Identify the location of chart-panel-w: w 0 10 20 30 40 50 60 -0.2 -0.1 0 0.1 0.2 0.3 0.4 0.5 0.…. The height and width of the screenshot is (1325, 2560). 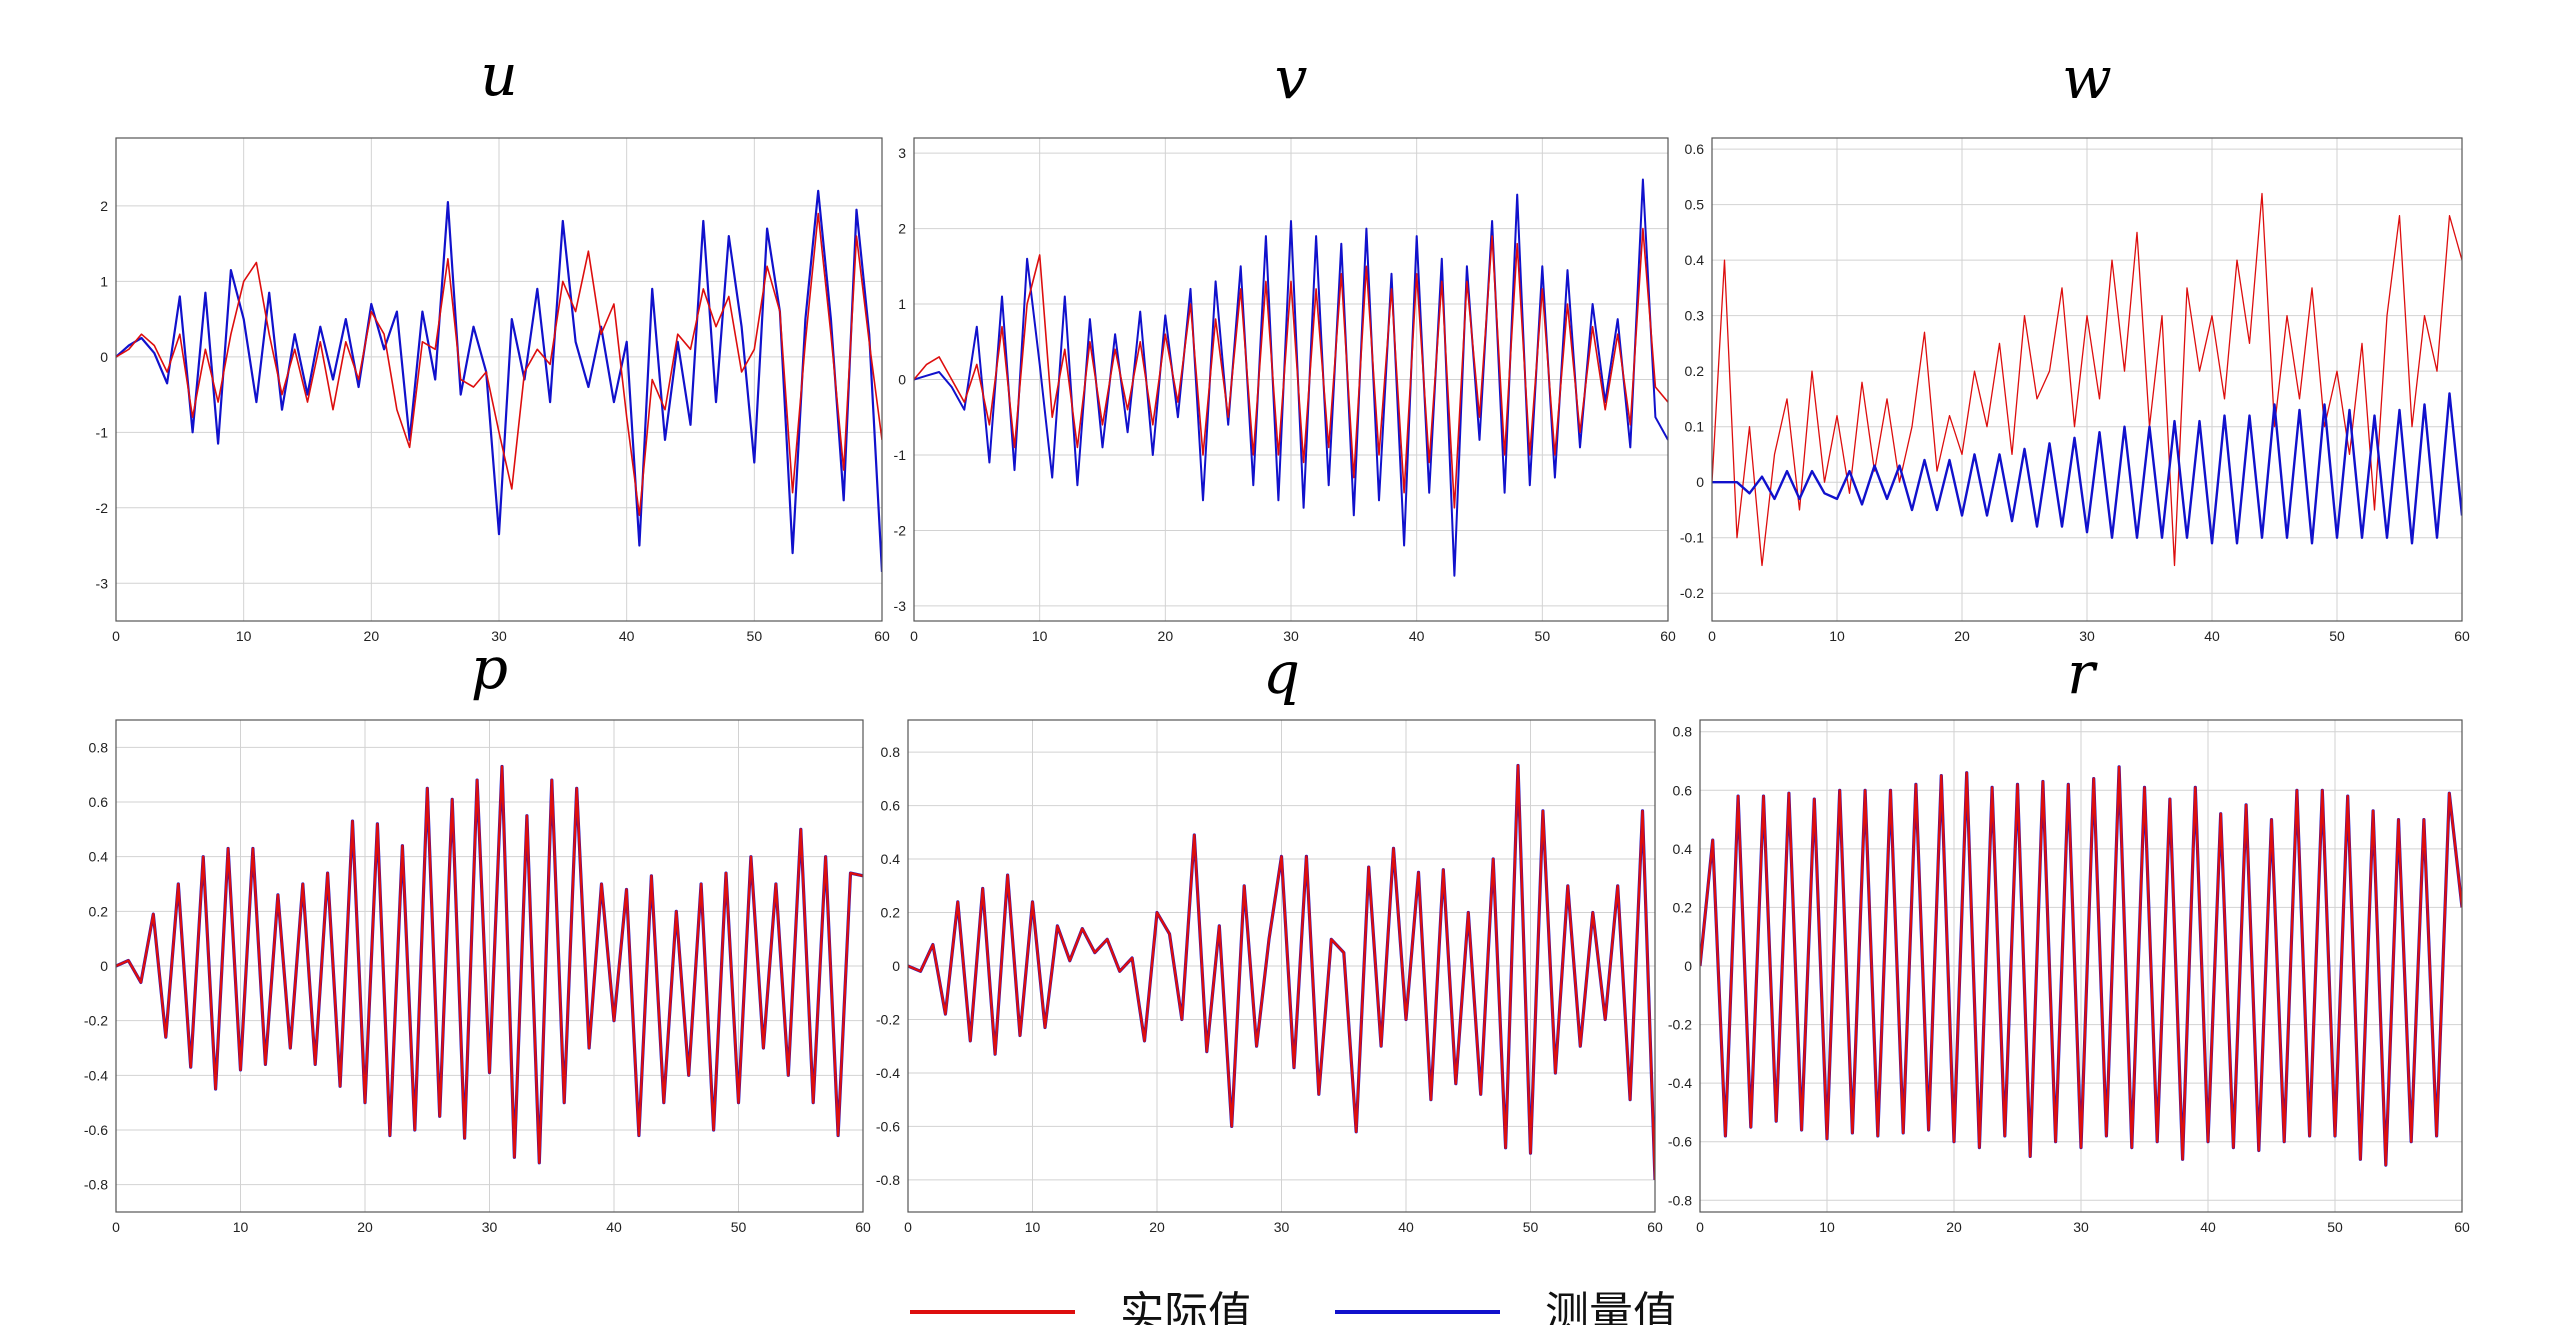
(2075, 344).